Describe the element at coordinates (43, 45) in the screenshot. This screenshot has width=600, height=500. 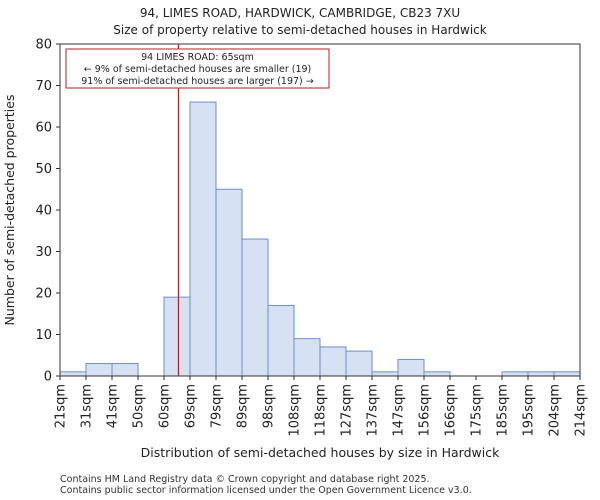
I see `y-tick-label: 80` at that location.